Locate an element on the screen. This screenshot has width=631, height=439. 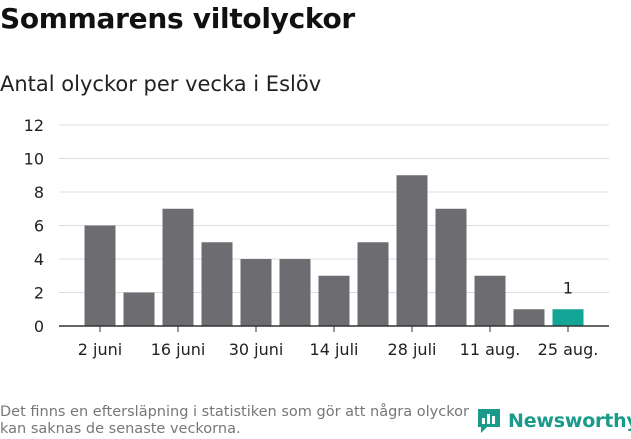
x-tick-label: 14 juli is located at coordinates (334, 349).